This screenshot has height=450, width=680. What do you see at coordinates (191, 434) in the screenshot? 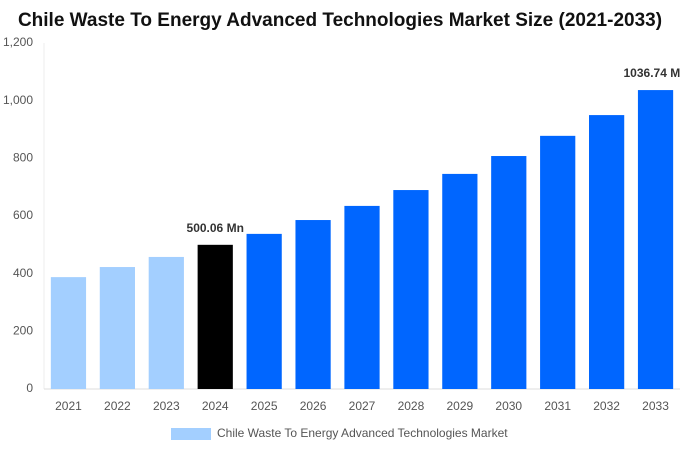
I see `legend-swatch` at bounding box center [191, 434].